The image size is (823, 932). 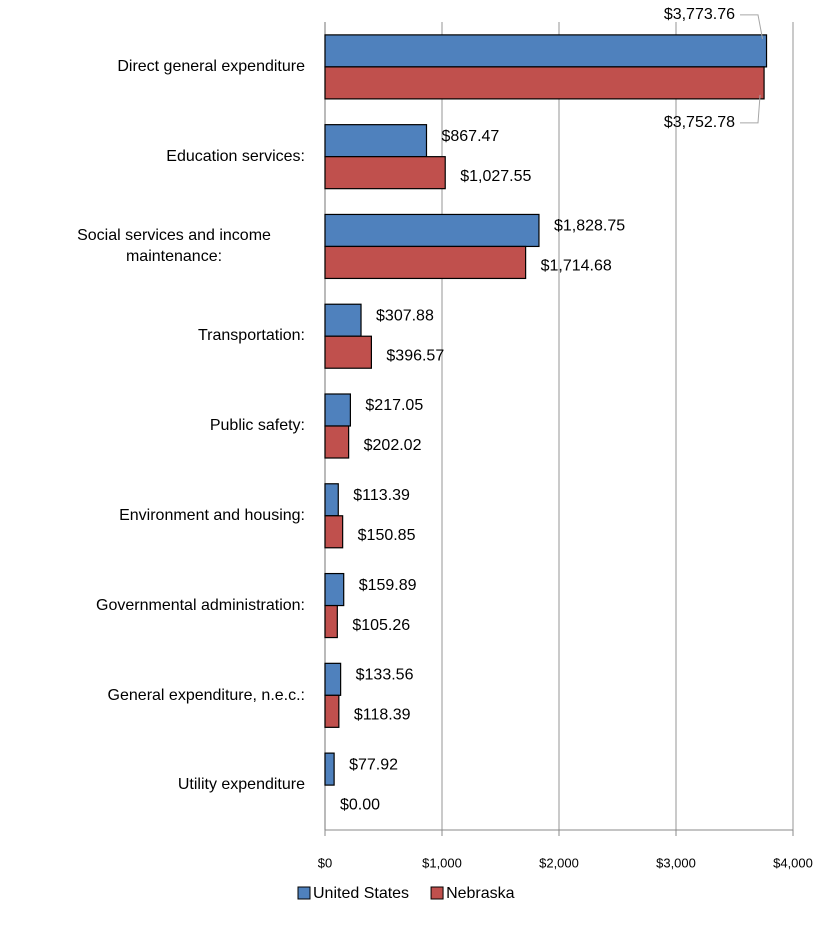 I want to click on value-label: $396.57, so click(x=415, y=355).